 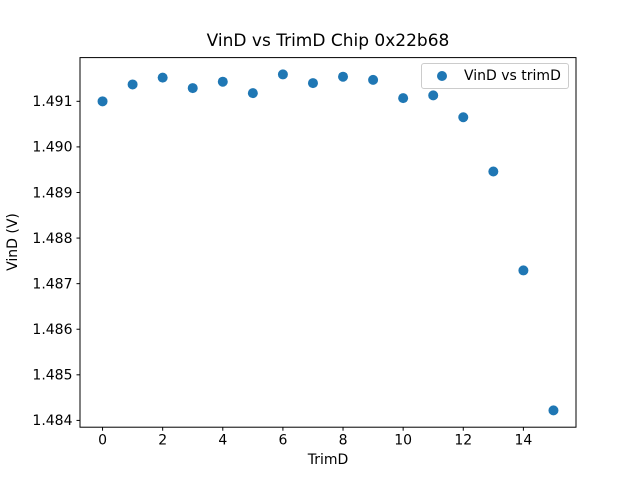 What do you see at coordinates (222, 441) in the screenshot?
I see `x-tick-label: 4` at bounding box center [222, 441].